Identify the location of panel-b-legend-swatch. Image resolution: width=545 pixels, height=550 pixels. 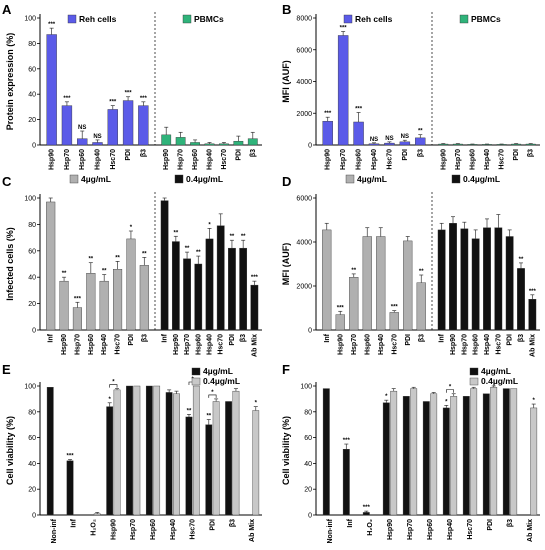
(464, 19).